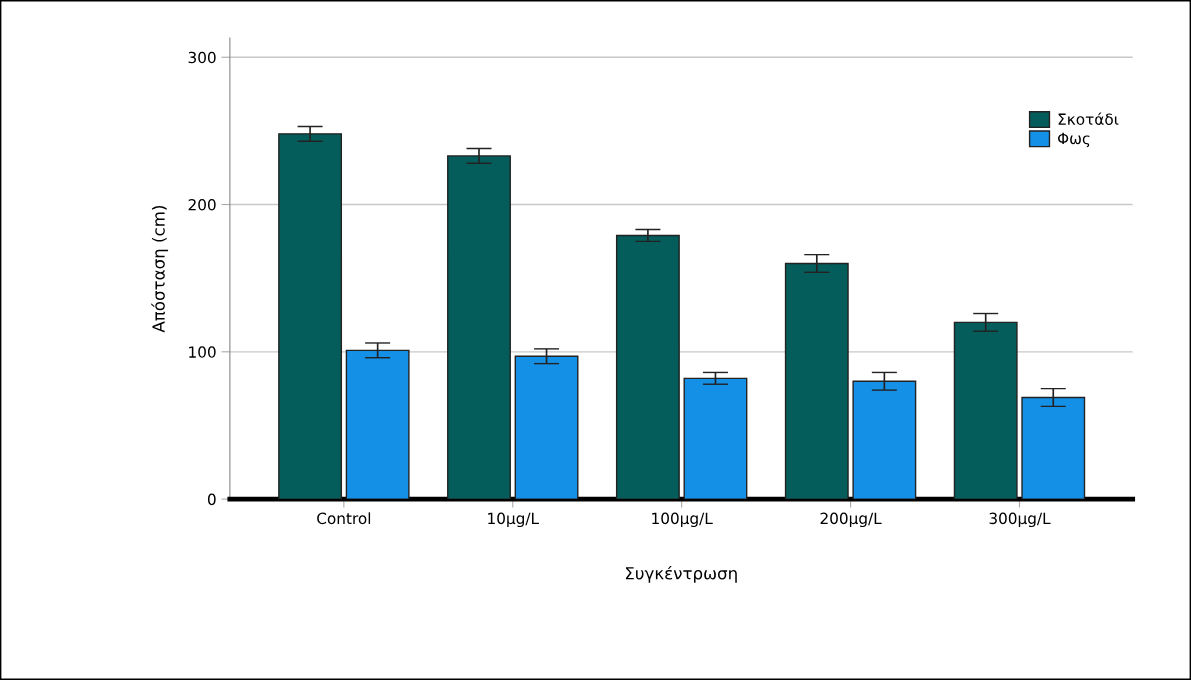  What do you see at coordinates (513, 520) in the screenshot?
I see `x-tick-label: 10µg/L` at bounding box center [513, 520].